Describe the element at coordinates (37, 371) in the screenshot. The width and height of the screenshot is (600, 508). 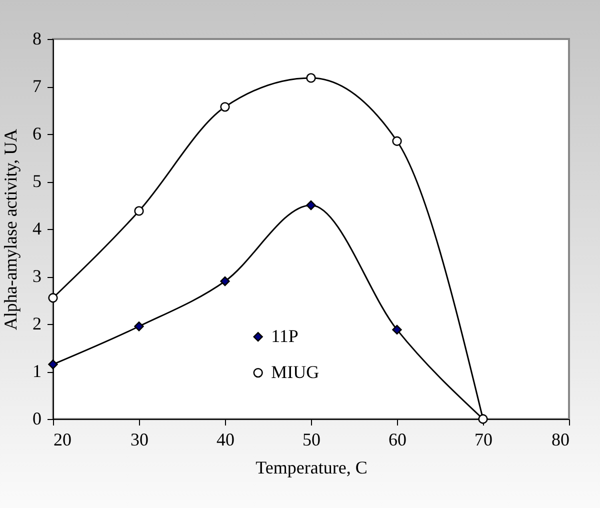
I see `y-tick-label: 1` at that location.